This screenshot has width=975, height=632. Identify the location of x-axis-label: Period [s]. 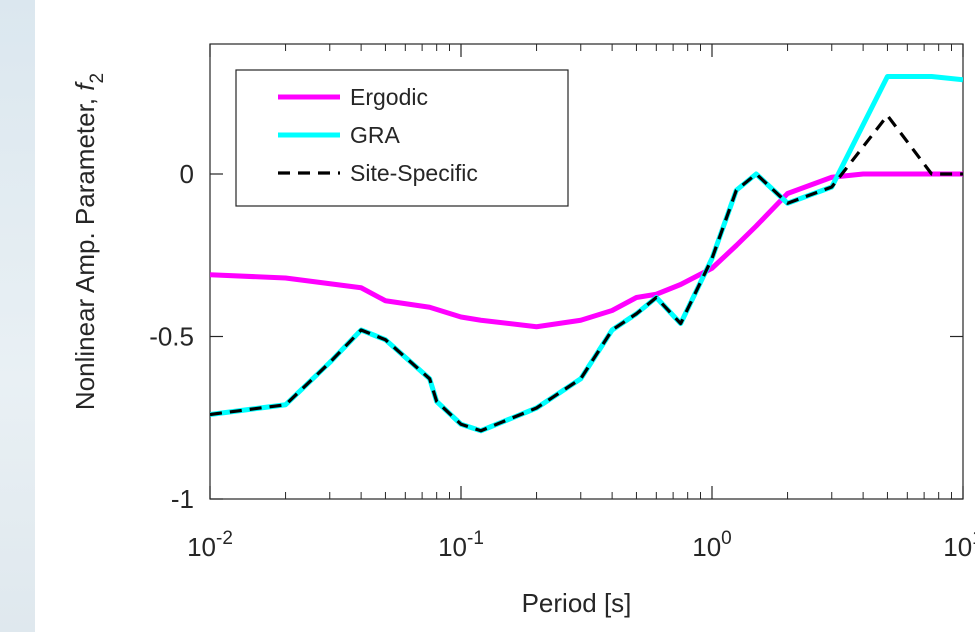
(577, 603).